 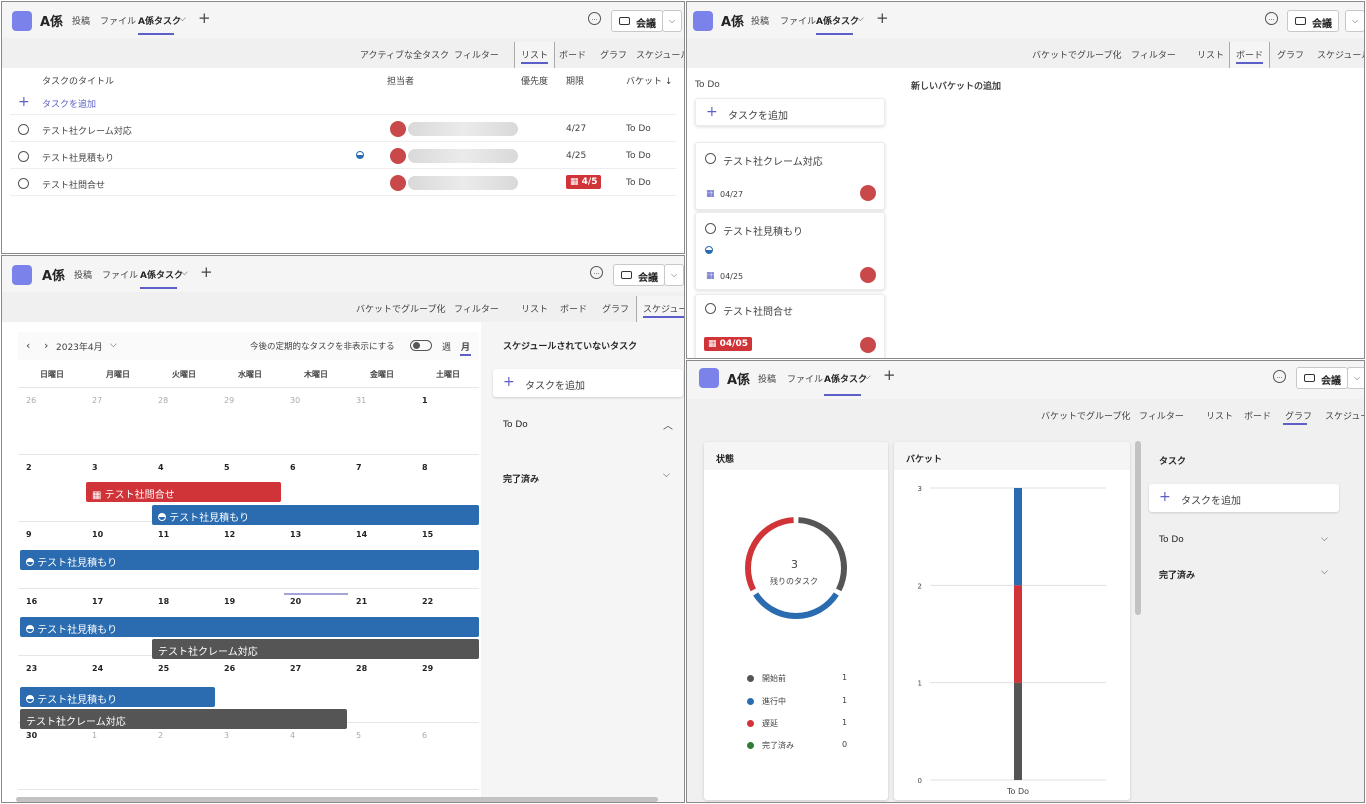 I want to click on month-toggle: 月, so click(x=466, y=348).